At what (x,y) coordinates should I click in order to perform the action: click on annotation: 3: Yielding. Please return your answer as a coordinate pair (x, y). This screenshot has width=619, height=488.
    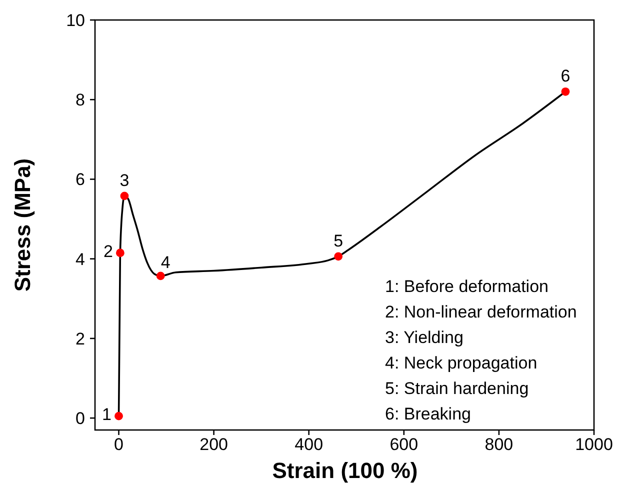
    Looking at the image, I should click on (424, 337).